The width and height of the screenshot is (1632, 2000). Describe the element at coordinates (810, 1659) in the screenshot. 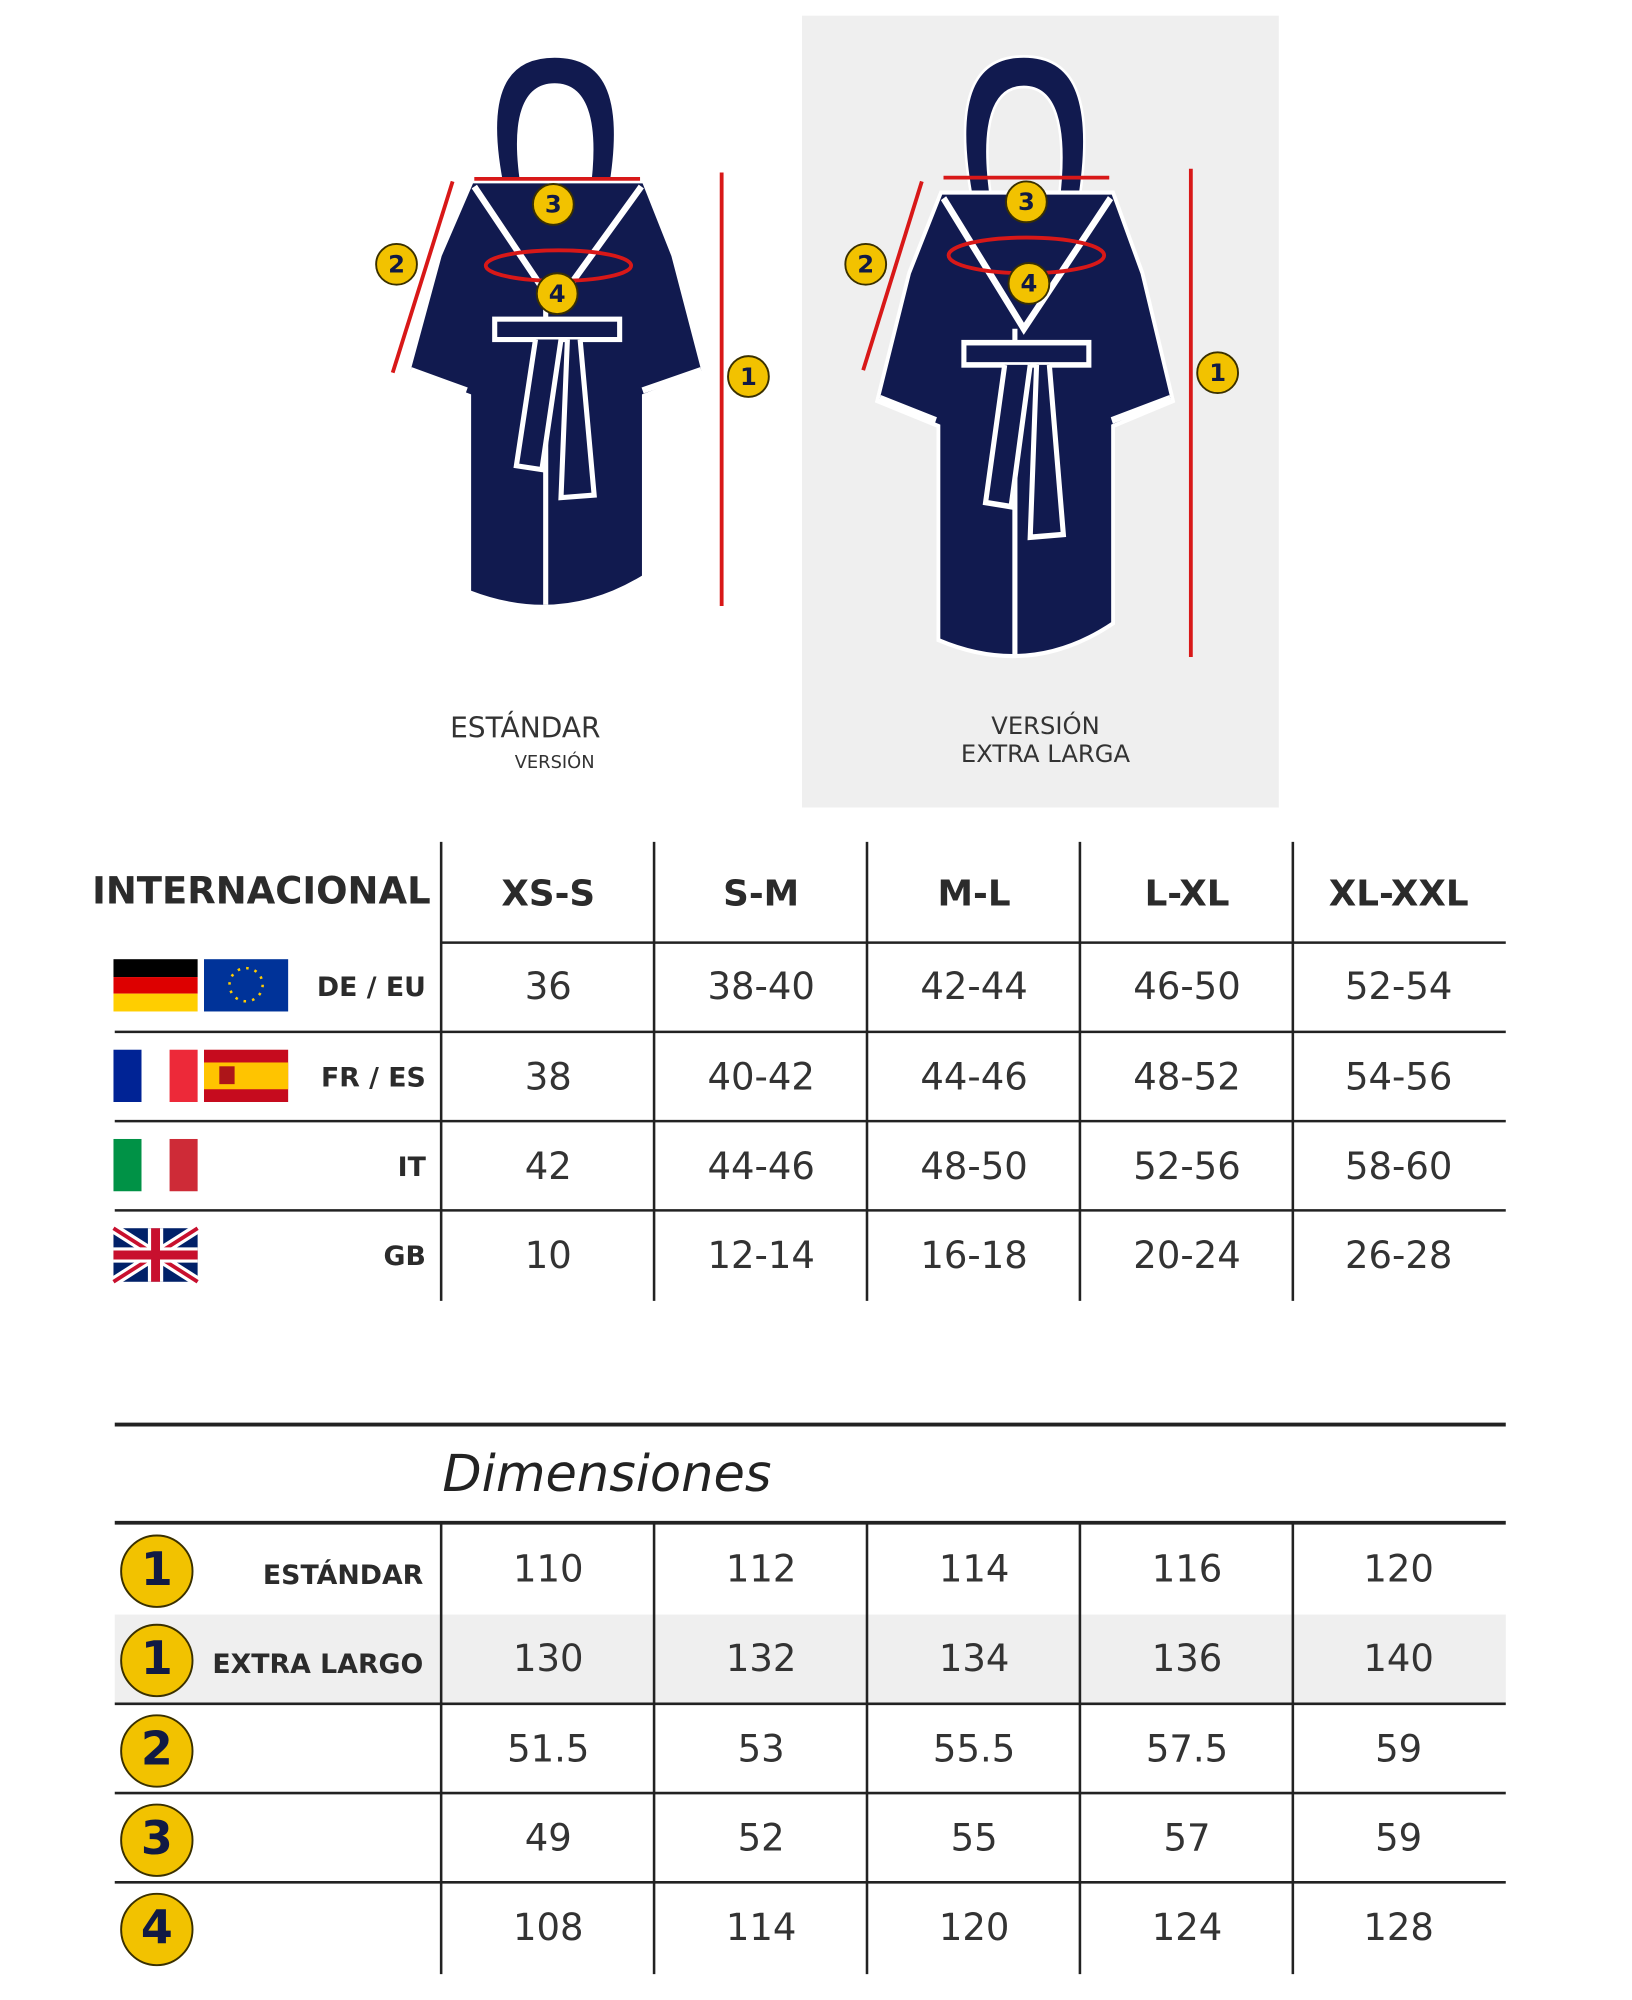

I see `row-highlight` at that location.